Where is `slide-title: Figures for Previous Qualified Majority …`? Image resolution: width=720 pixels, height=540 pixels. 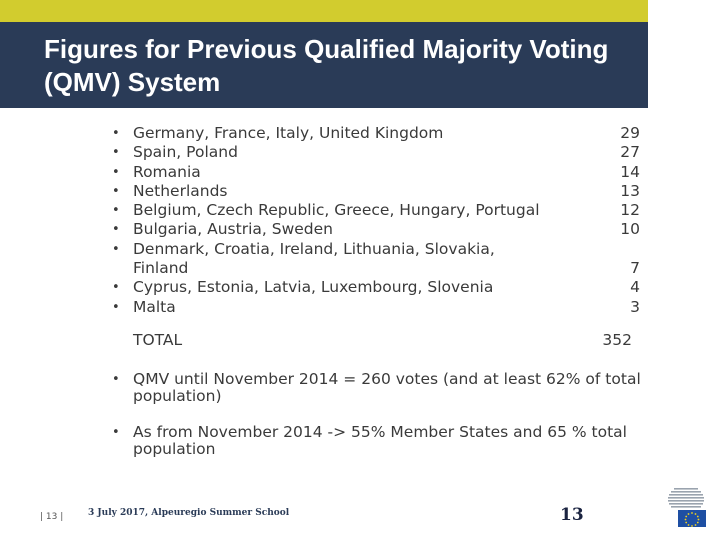 slide-title: Figures for Previous Qualified Majority … is located at coordinates (326, 65).